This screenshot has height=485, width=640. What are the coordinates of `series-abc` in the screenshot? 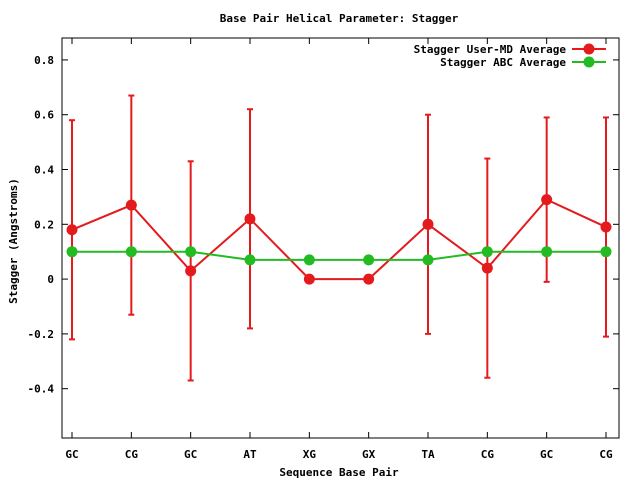 It's located at (339, 256).